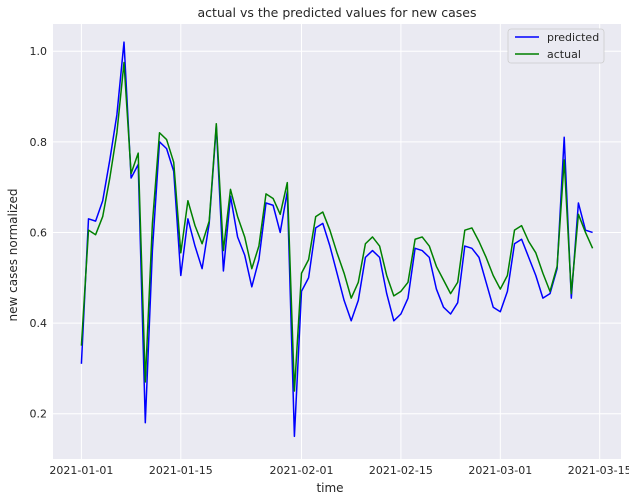 The height and width of the screenshot is (501, 629). I want to click on legend-label-predicted: predicted, so click(573, 37).